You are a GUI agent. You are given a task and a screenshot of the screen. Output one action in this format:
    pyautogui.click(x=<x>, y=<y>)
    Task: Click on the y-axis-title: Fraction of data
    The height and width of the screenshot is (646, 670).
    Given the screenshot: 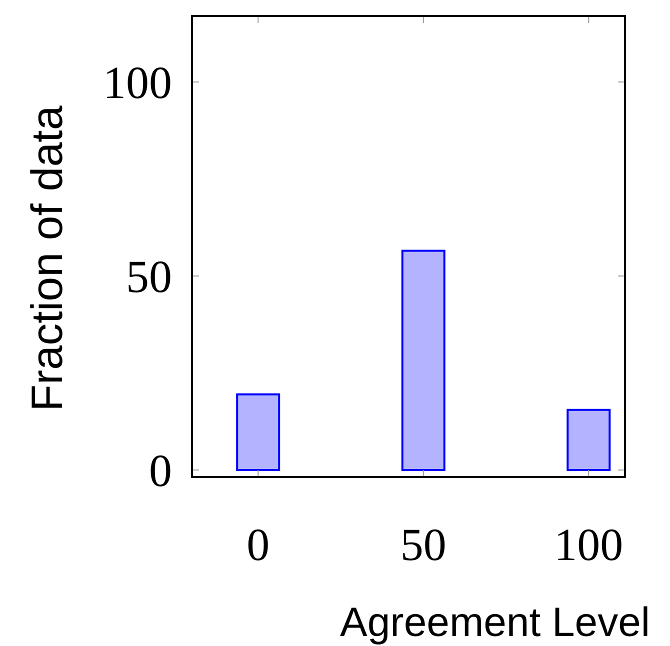 What is the action you would take?
    pyautogui.click(x=47, y=258)
    